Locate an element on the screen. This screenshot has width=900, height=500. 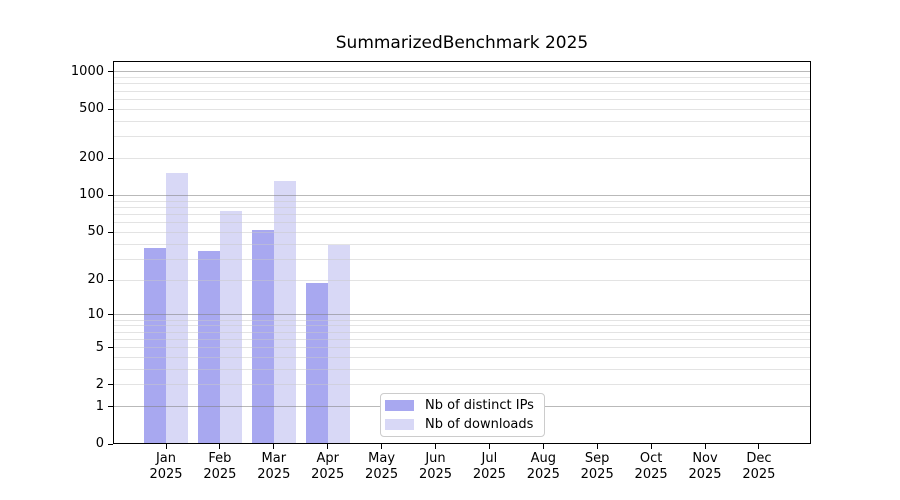
x-tick-label-dec: Dec 2025 is located at coordinates (759, 466).